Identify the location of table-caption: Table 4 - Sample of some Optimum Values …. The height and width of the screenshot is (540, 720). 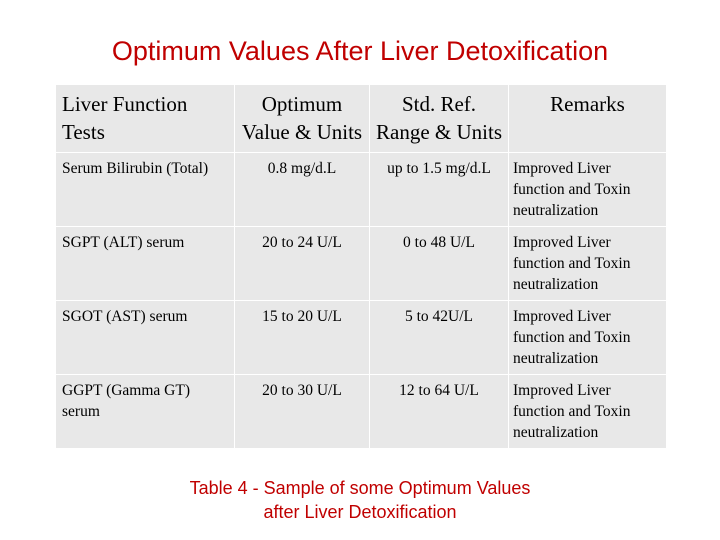
(360, 500).